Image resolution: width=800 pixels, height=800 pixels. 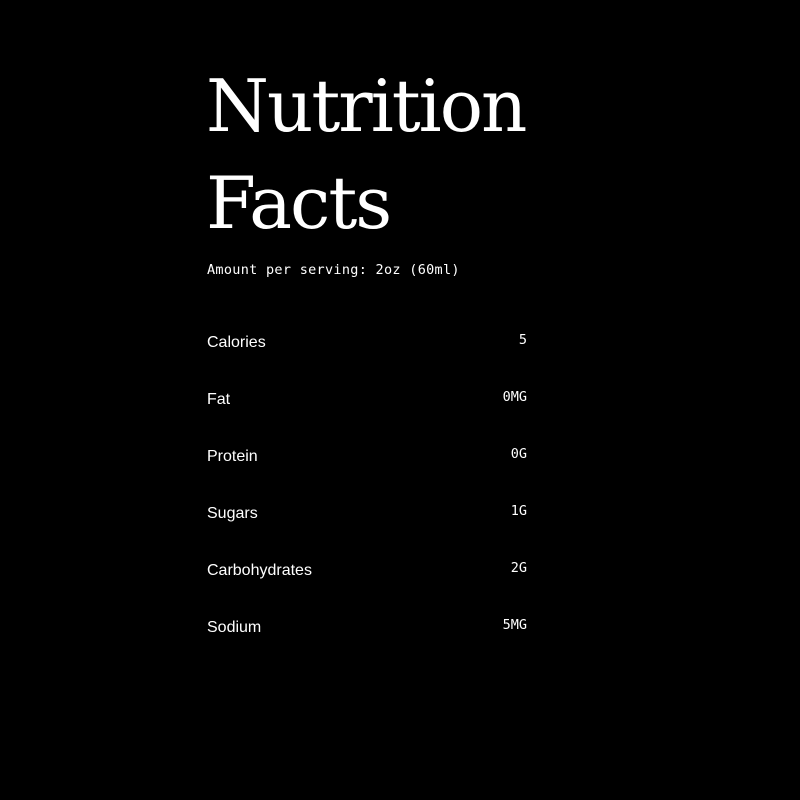 I want to click on nutrient-value: 2G, so click(x=518, y=568).